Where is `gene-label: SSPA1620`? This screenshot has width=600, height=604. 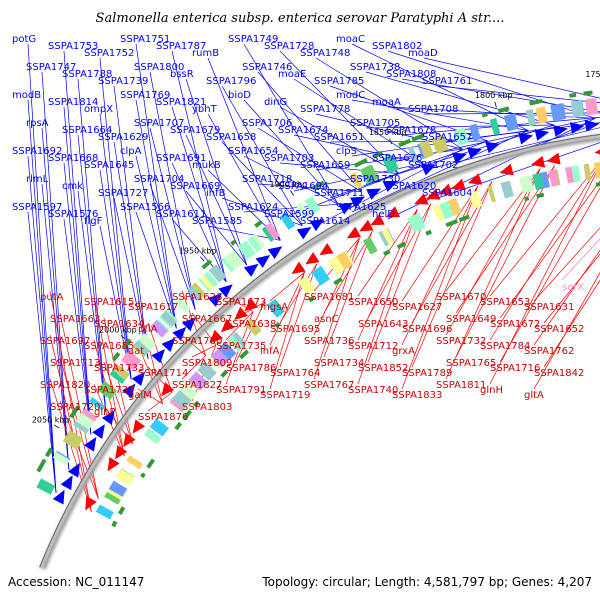 gene-label: SSPA1620 is located at coordinates (411, 186).